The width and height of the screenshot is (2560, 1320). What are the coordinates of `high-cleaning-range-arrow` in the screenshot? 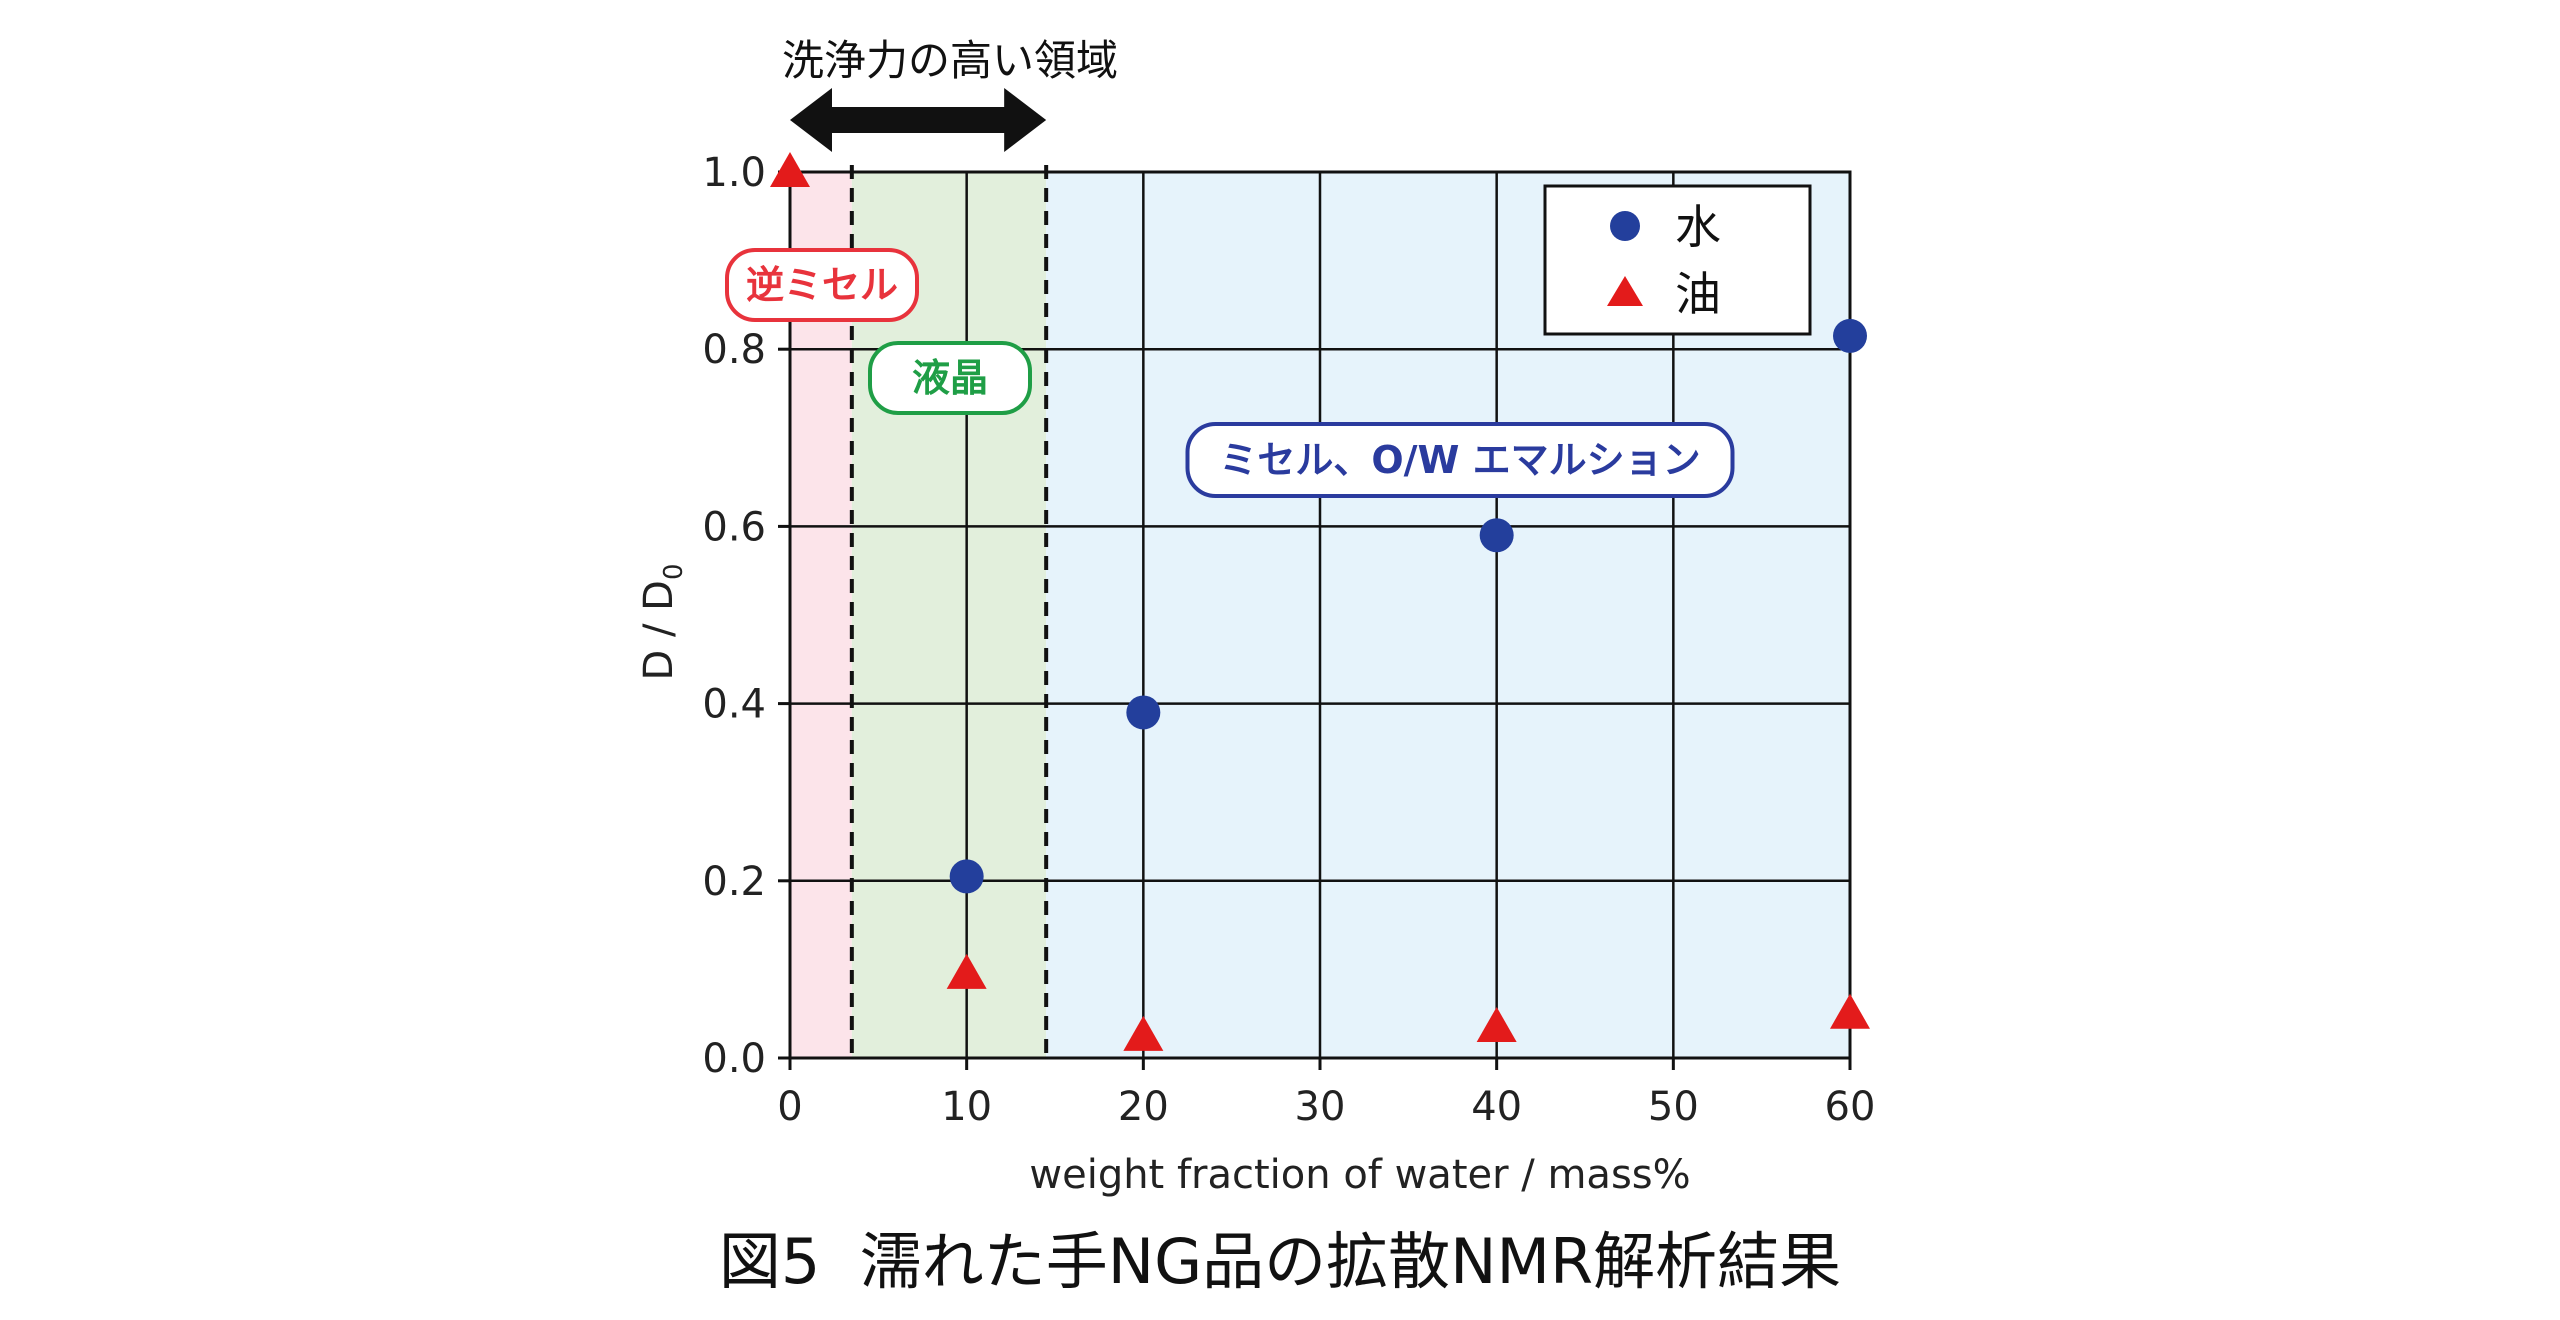 It's located at (918, 120).